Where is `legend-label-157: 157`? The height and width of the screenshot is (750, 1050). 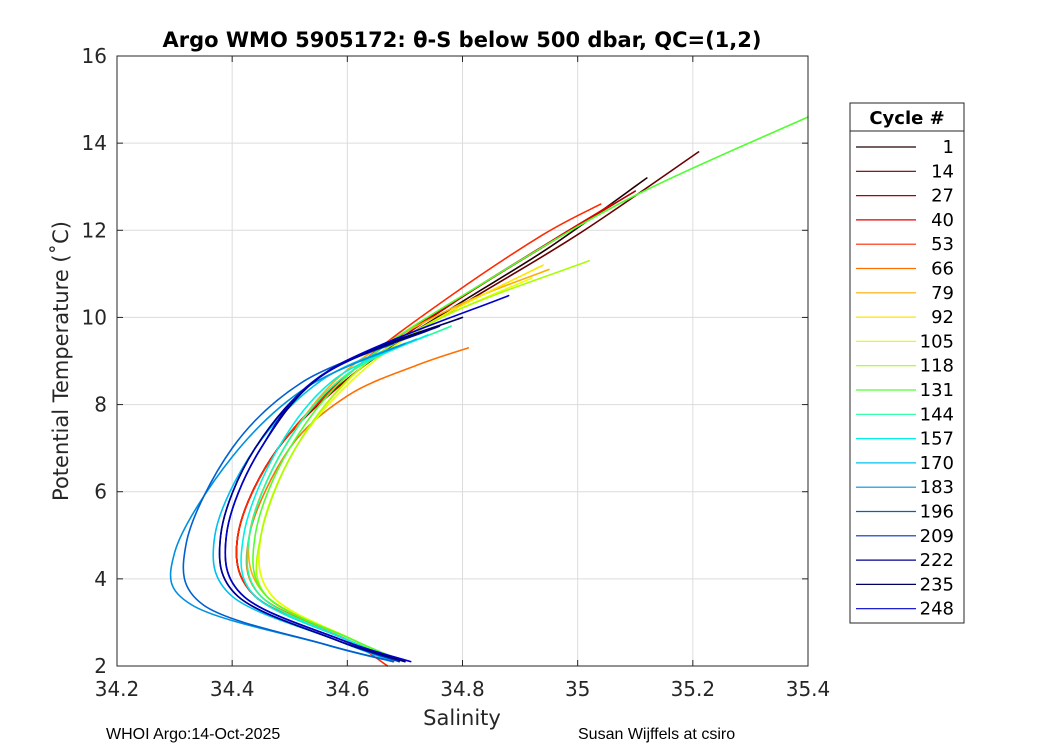
legend-label-157: 157 is located at coordinates (937, 439).